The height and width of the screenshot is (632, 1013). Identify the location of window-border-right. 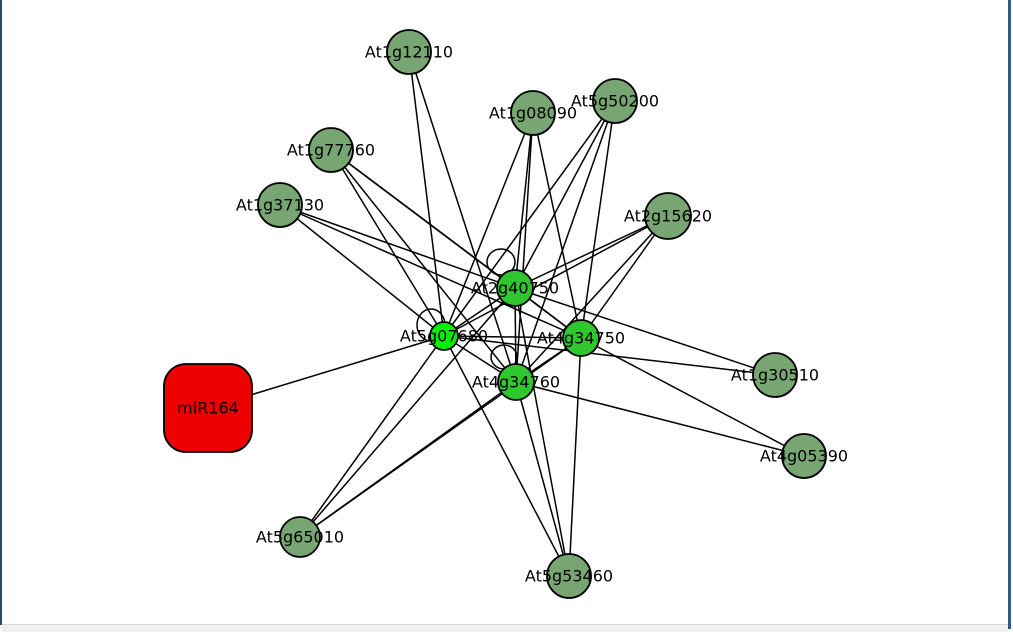
(1009, 314).